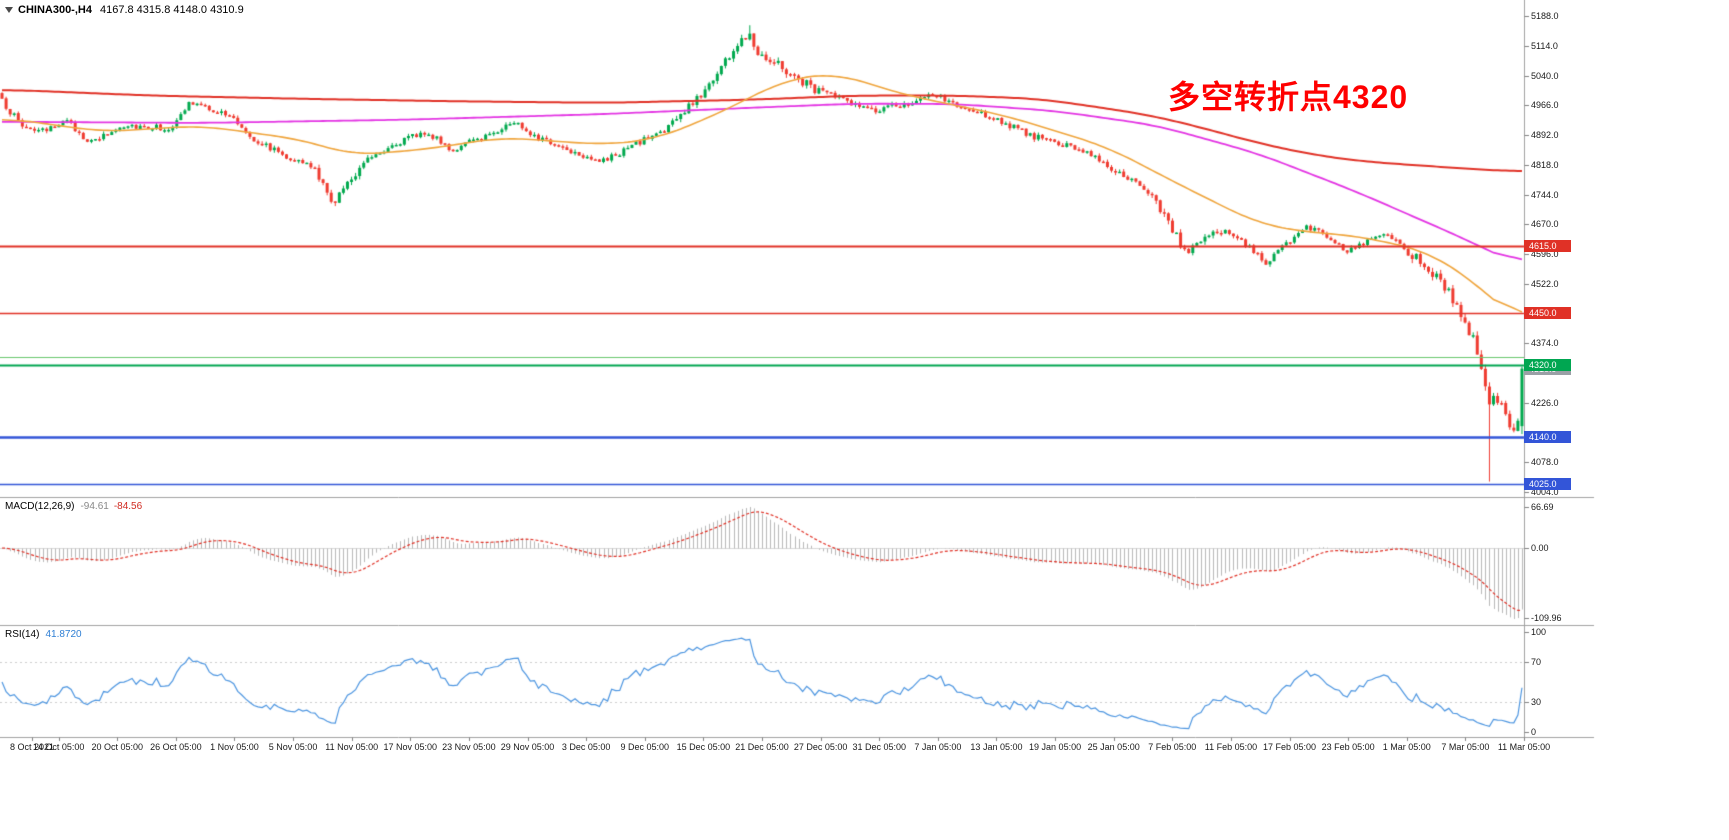  Describe the element at coordinates (40, 506) in the screenshot. I see `macd-name: MACD(12,26,9)` at that location.